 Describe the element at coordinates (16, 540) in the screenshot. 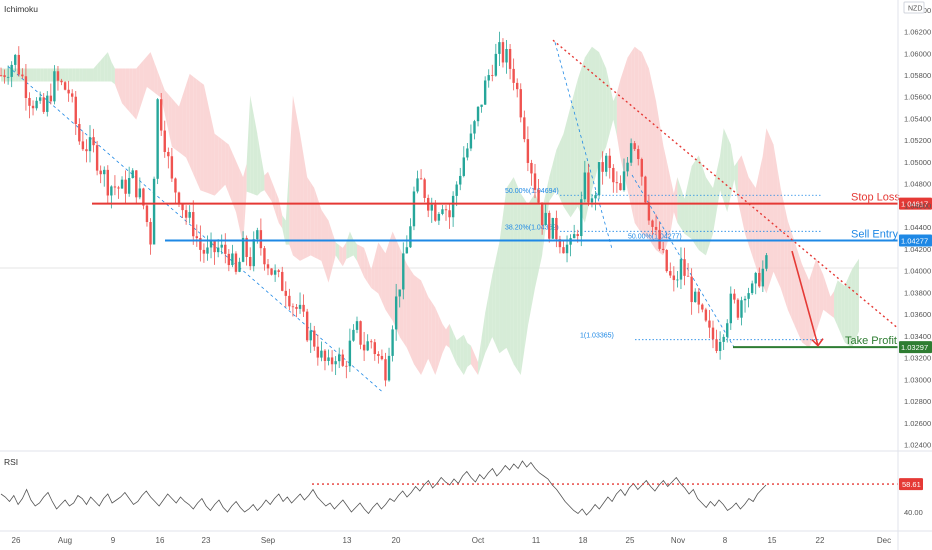

I see `x-tick-label: 26` at that location.